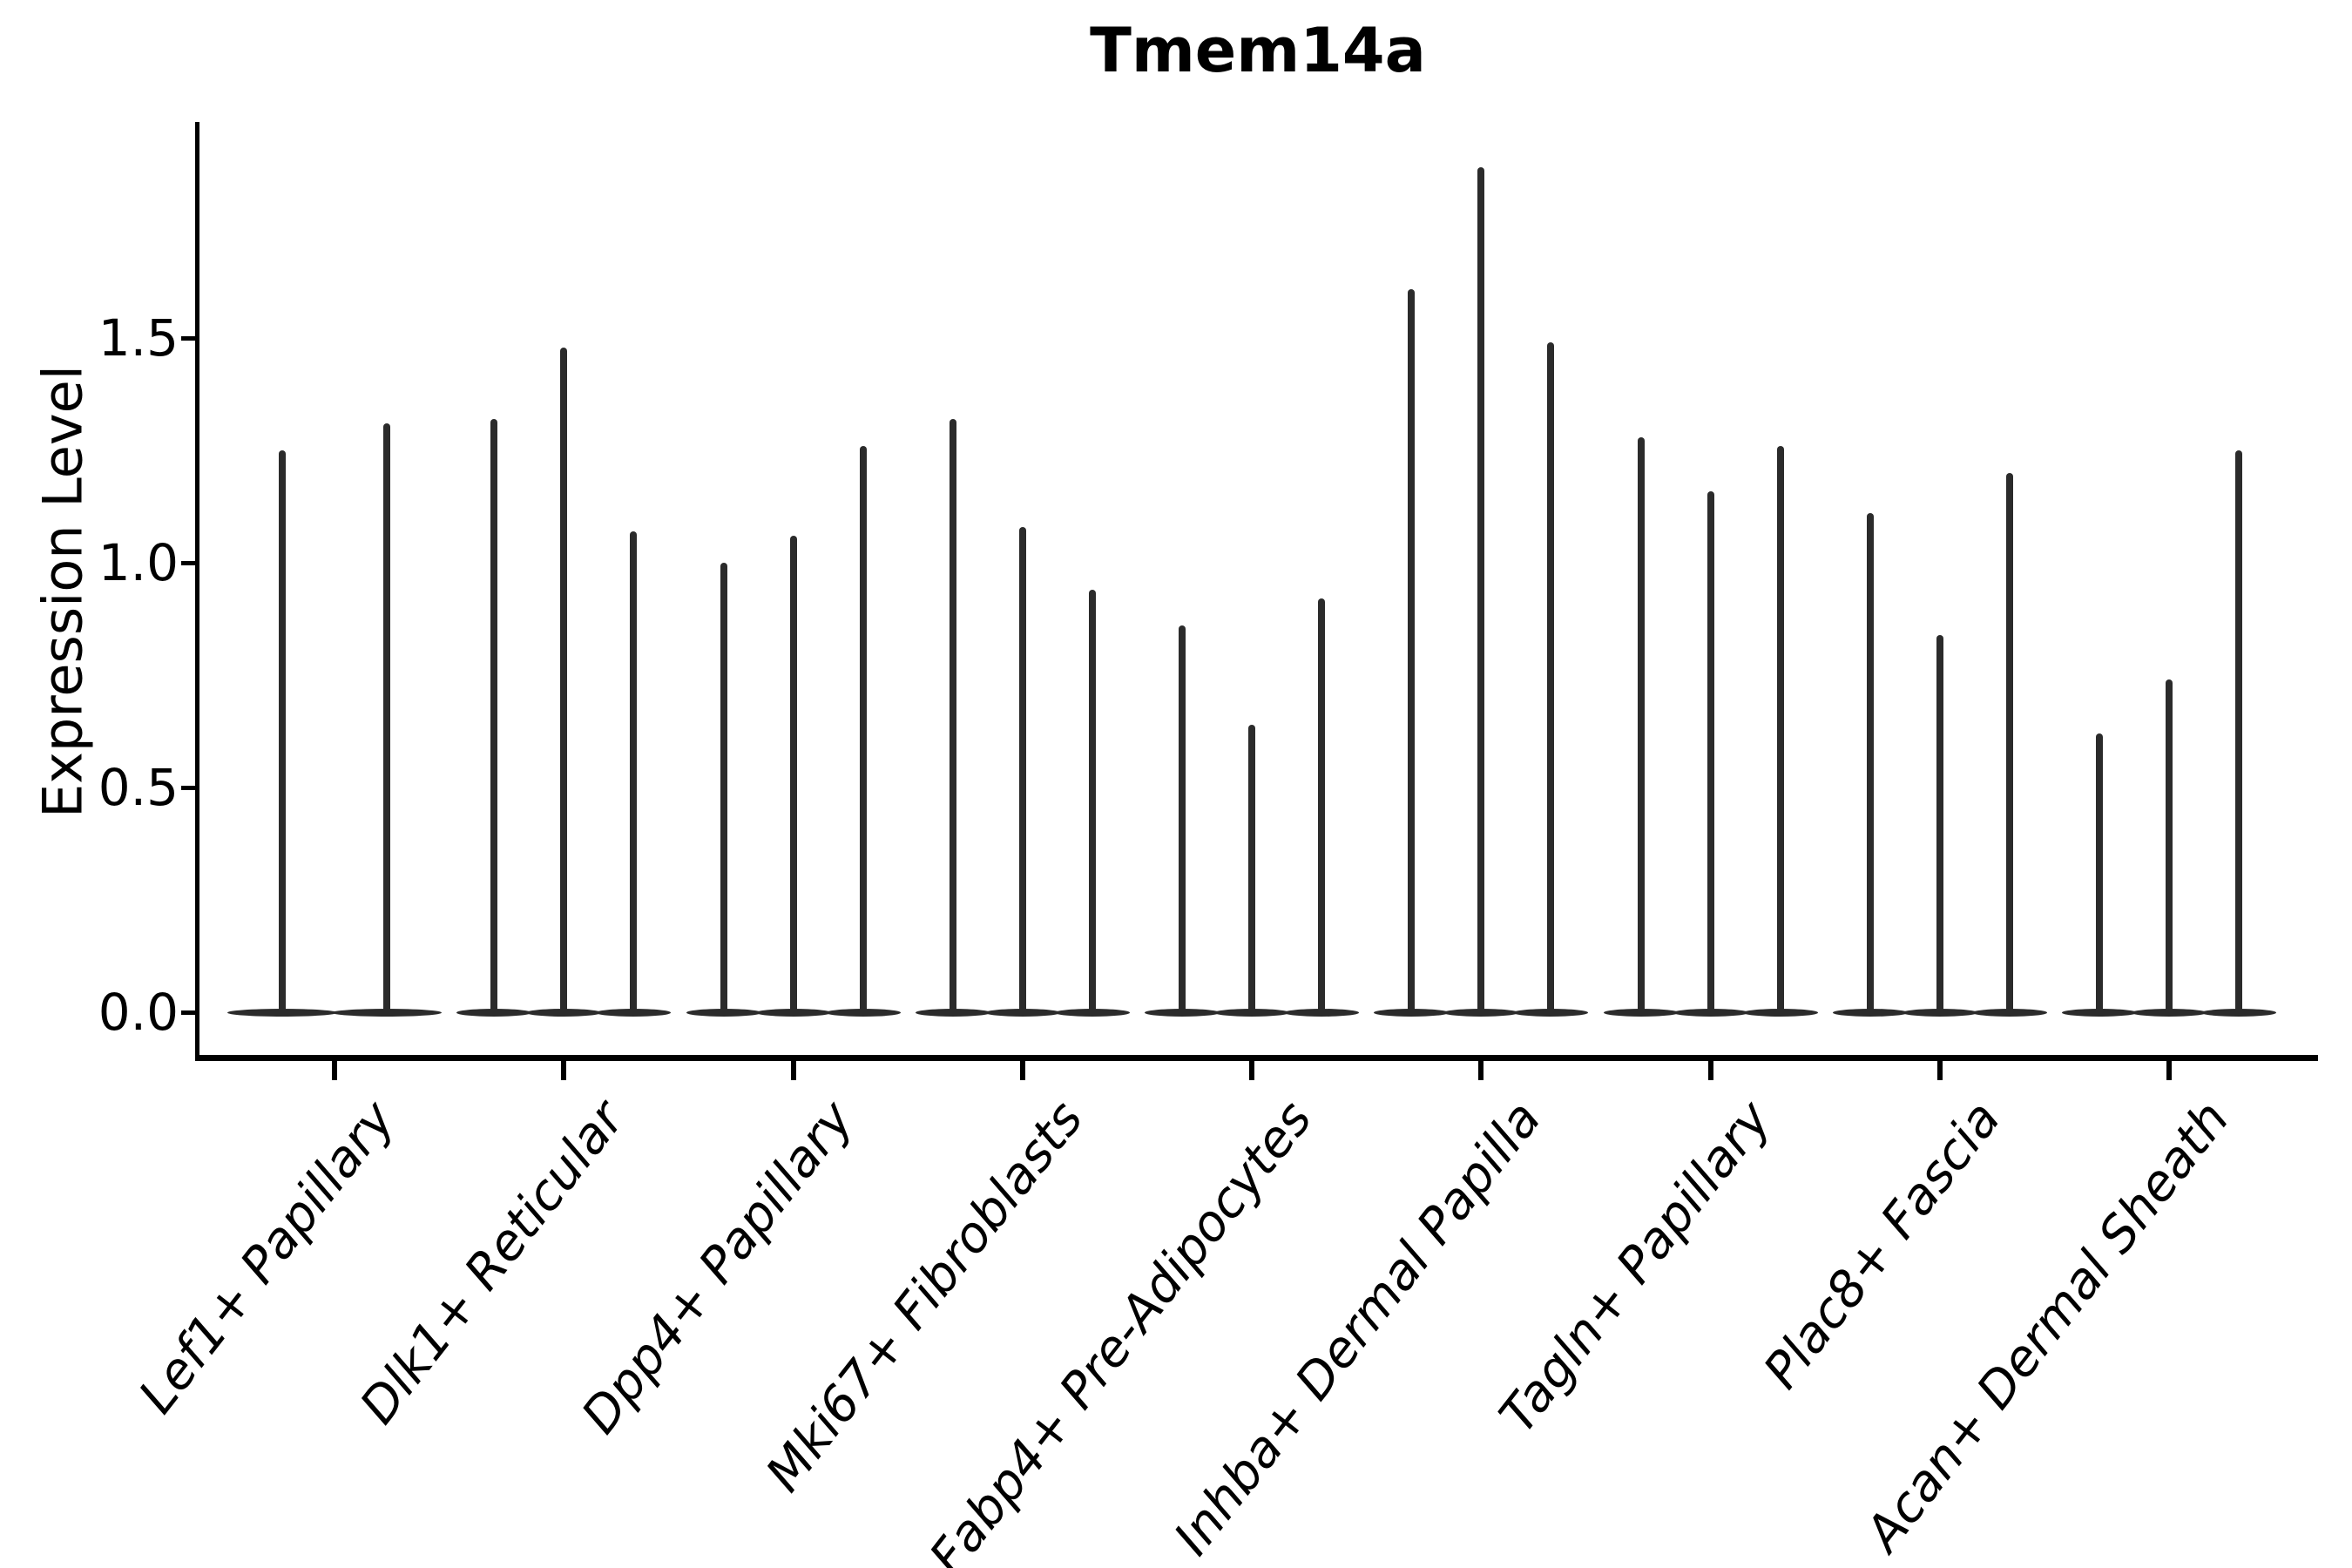  Describe the element at coordinates (197, 591) in the screenshot. I see `y-axis-spine` at that location.